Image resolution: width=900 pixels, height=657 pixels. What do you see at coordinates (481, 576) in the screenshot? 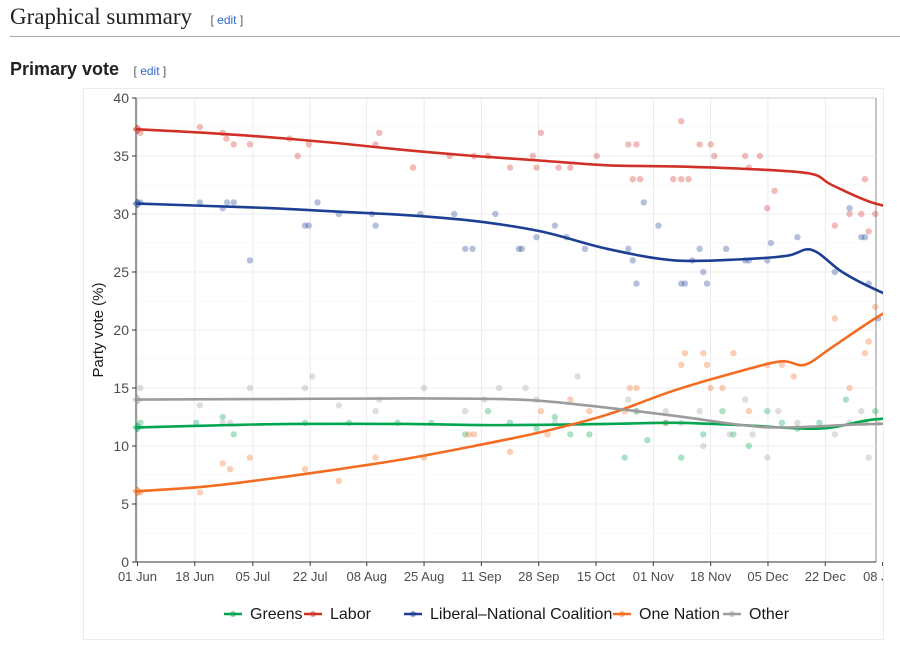
I see `x-tick-label: 11 Sep` at bounding box center [481, 576].